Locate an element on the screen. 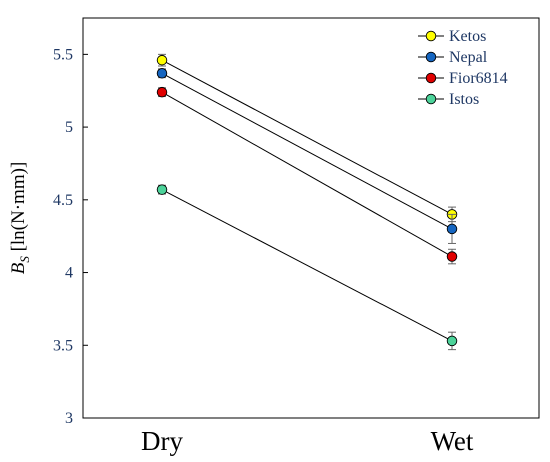 Image resolution: width=550 pixels, height=462 pixels. legend-label: Ketos is located at coordinates (467, 36).